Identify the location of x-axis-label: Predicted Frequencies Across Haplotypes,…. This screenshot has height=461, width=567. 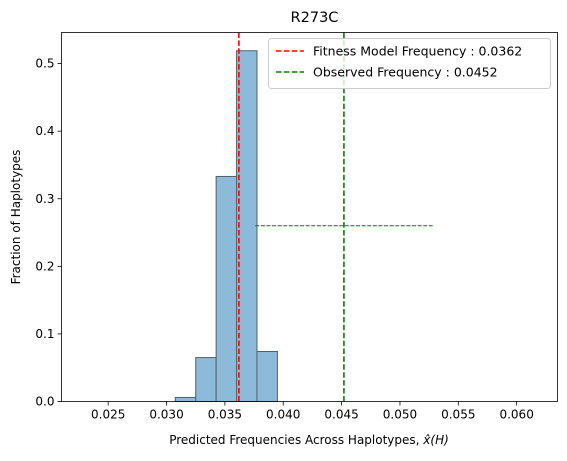
(309, 440).